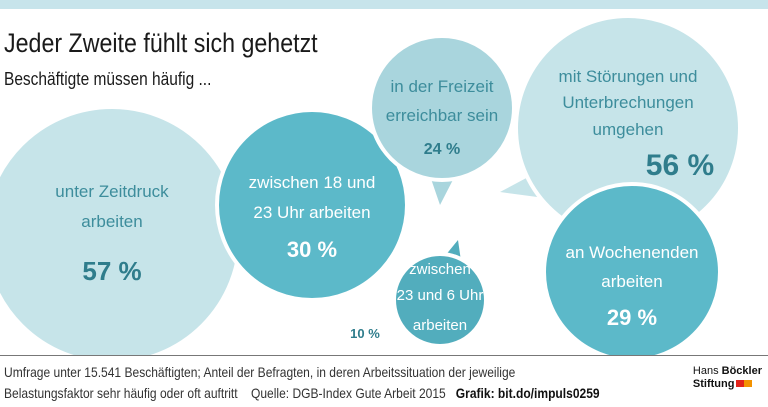 This screenshot has width=768, height=407. Describe the element at coordinates (348, 393) in the screenshot. I see `source: Quelle: DGB-Index Gute Arbeit 2015` at that location.